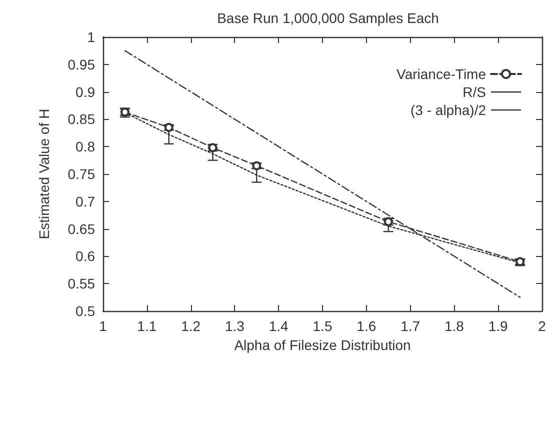 The image size is (549, 426). I want to click on y-tick-label: 1, so click(91, 37).